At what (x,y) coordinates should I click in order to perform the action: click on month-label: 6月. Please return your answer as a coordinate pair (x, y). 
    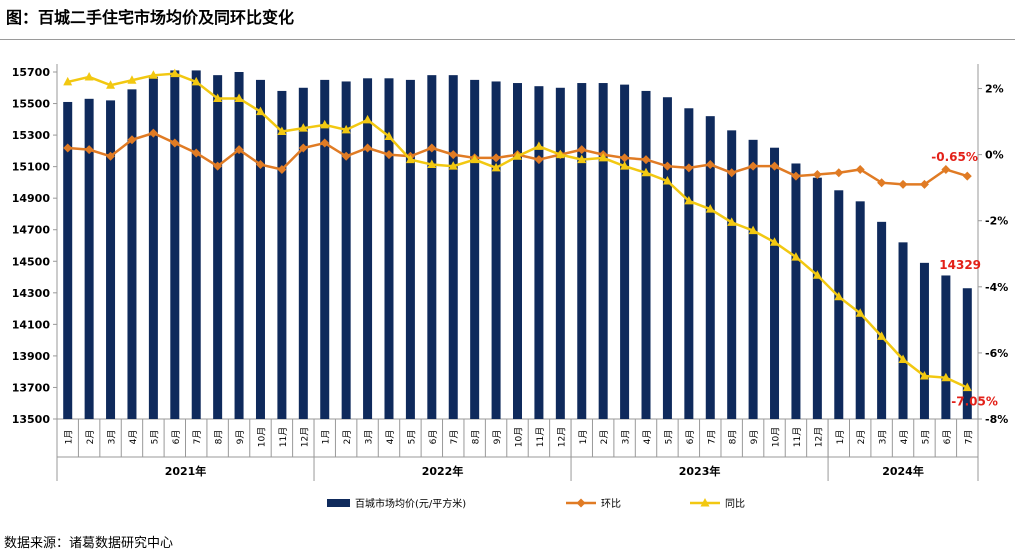
    Looking at the image, I should click on (176, 437).